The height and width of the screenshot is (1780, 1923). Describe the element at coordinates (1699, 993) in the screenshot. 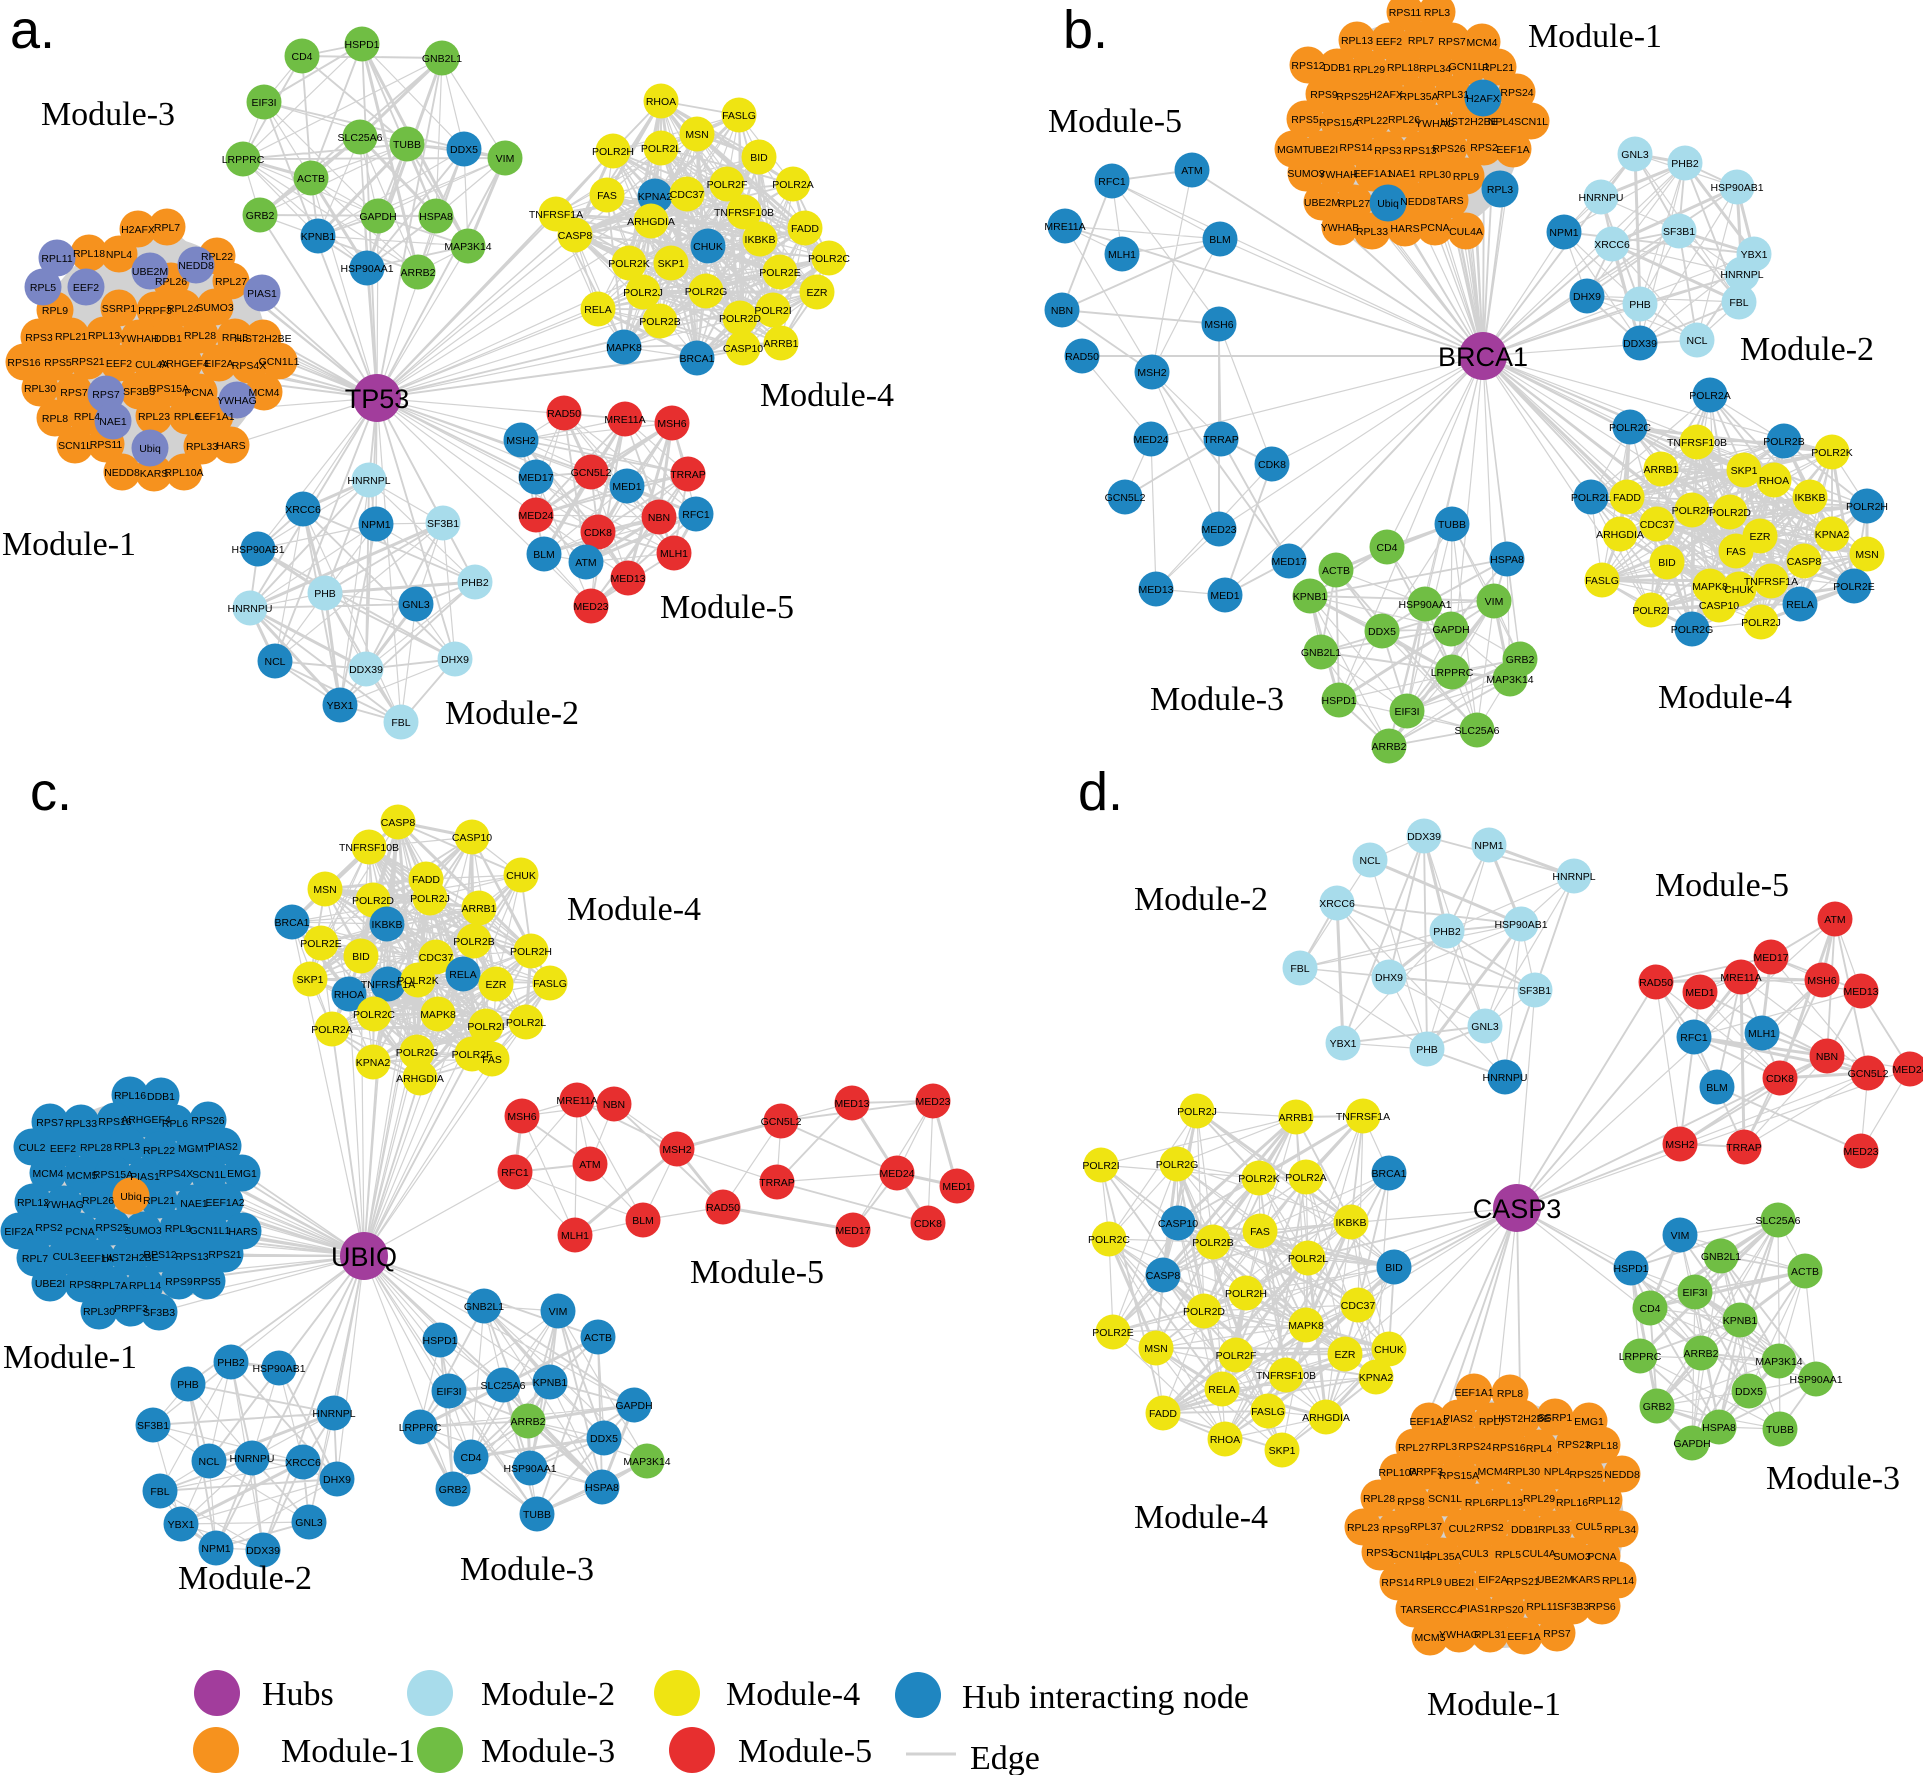

I see `svg-text: MED1` at that location.